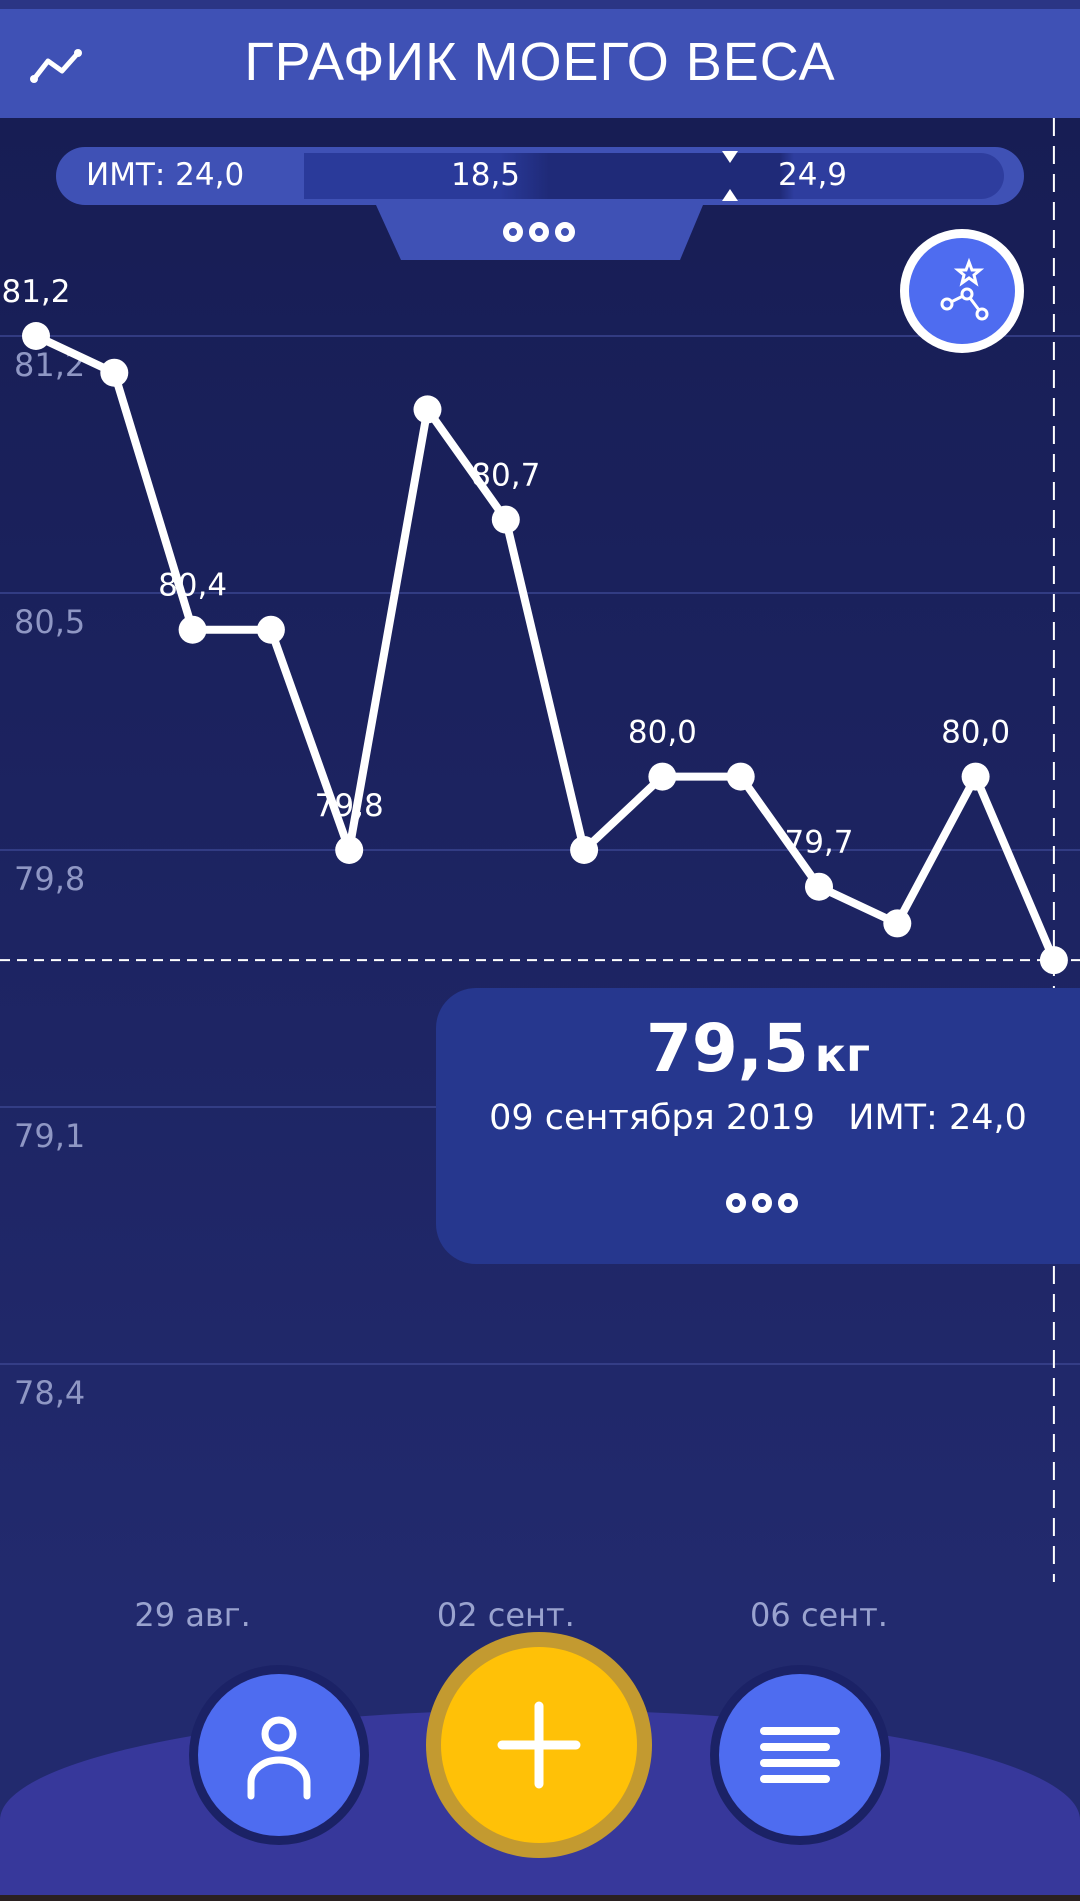  What do you see at coordinates (49, 1136) in the screenshot?
I see `y-tick-label: 79,1` at bounding box center [49, 1136].